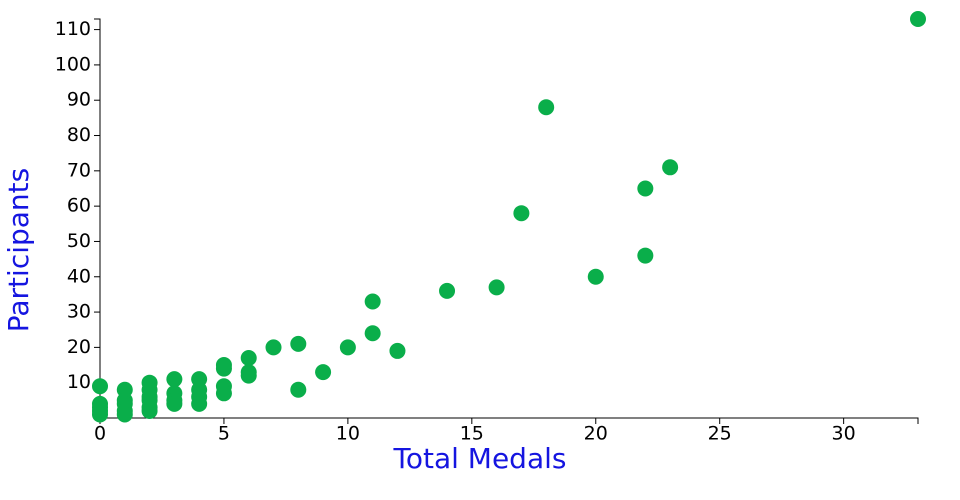  Describe the element at coordinates (100, 434) in the screenshot. I see `x-tick-label: 0` at that location.